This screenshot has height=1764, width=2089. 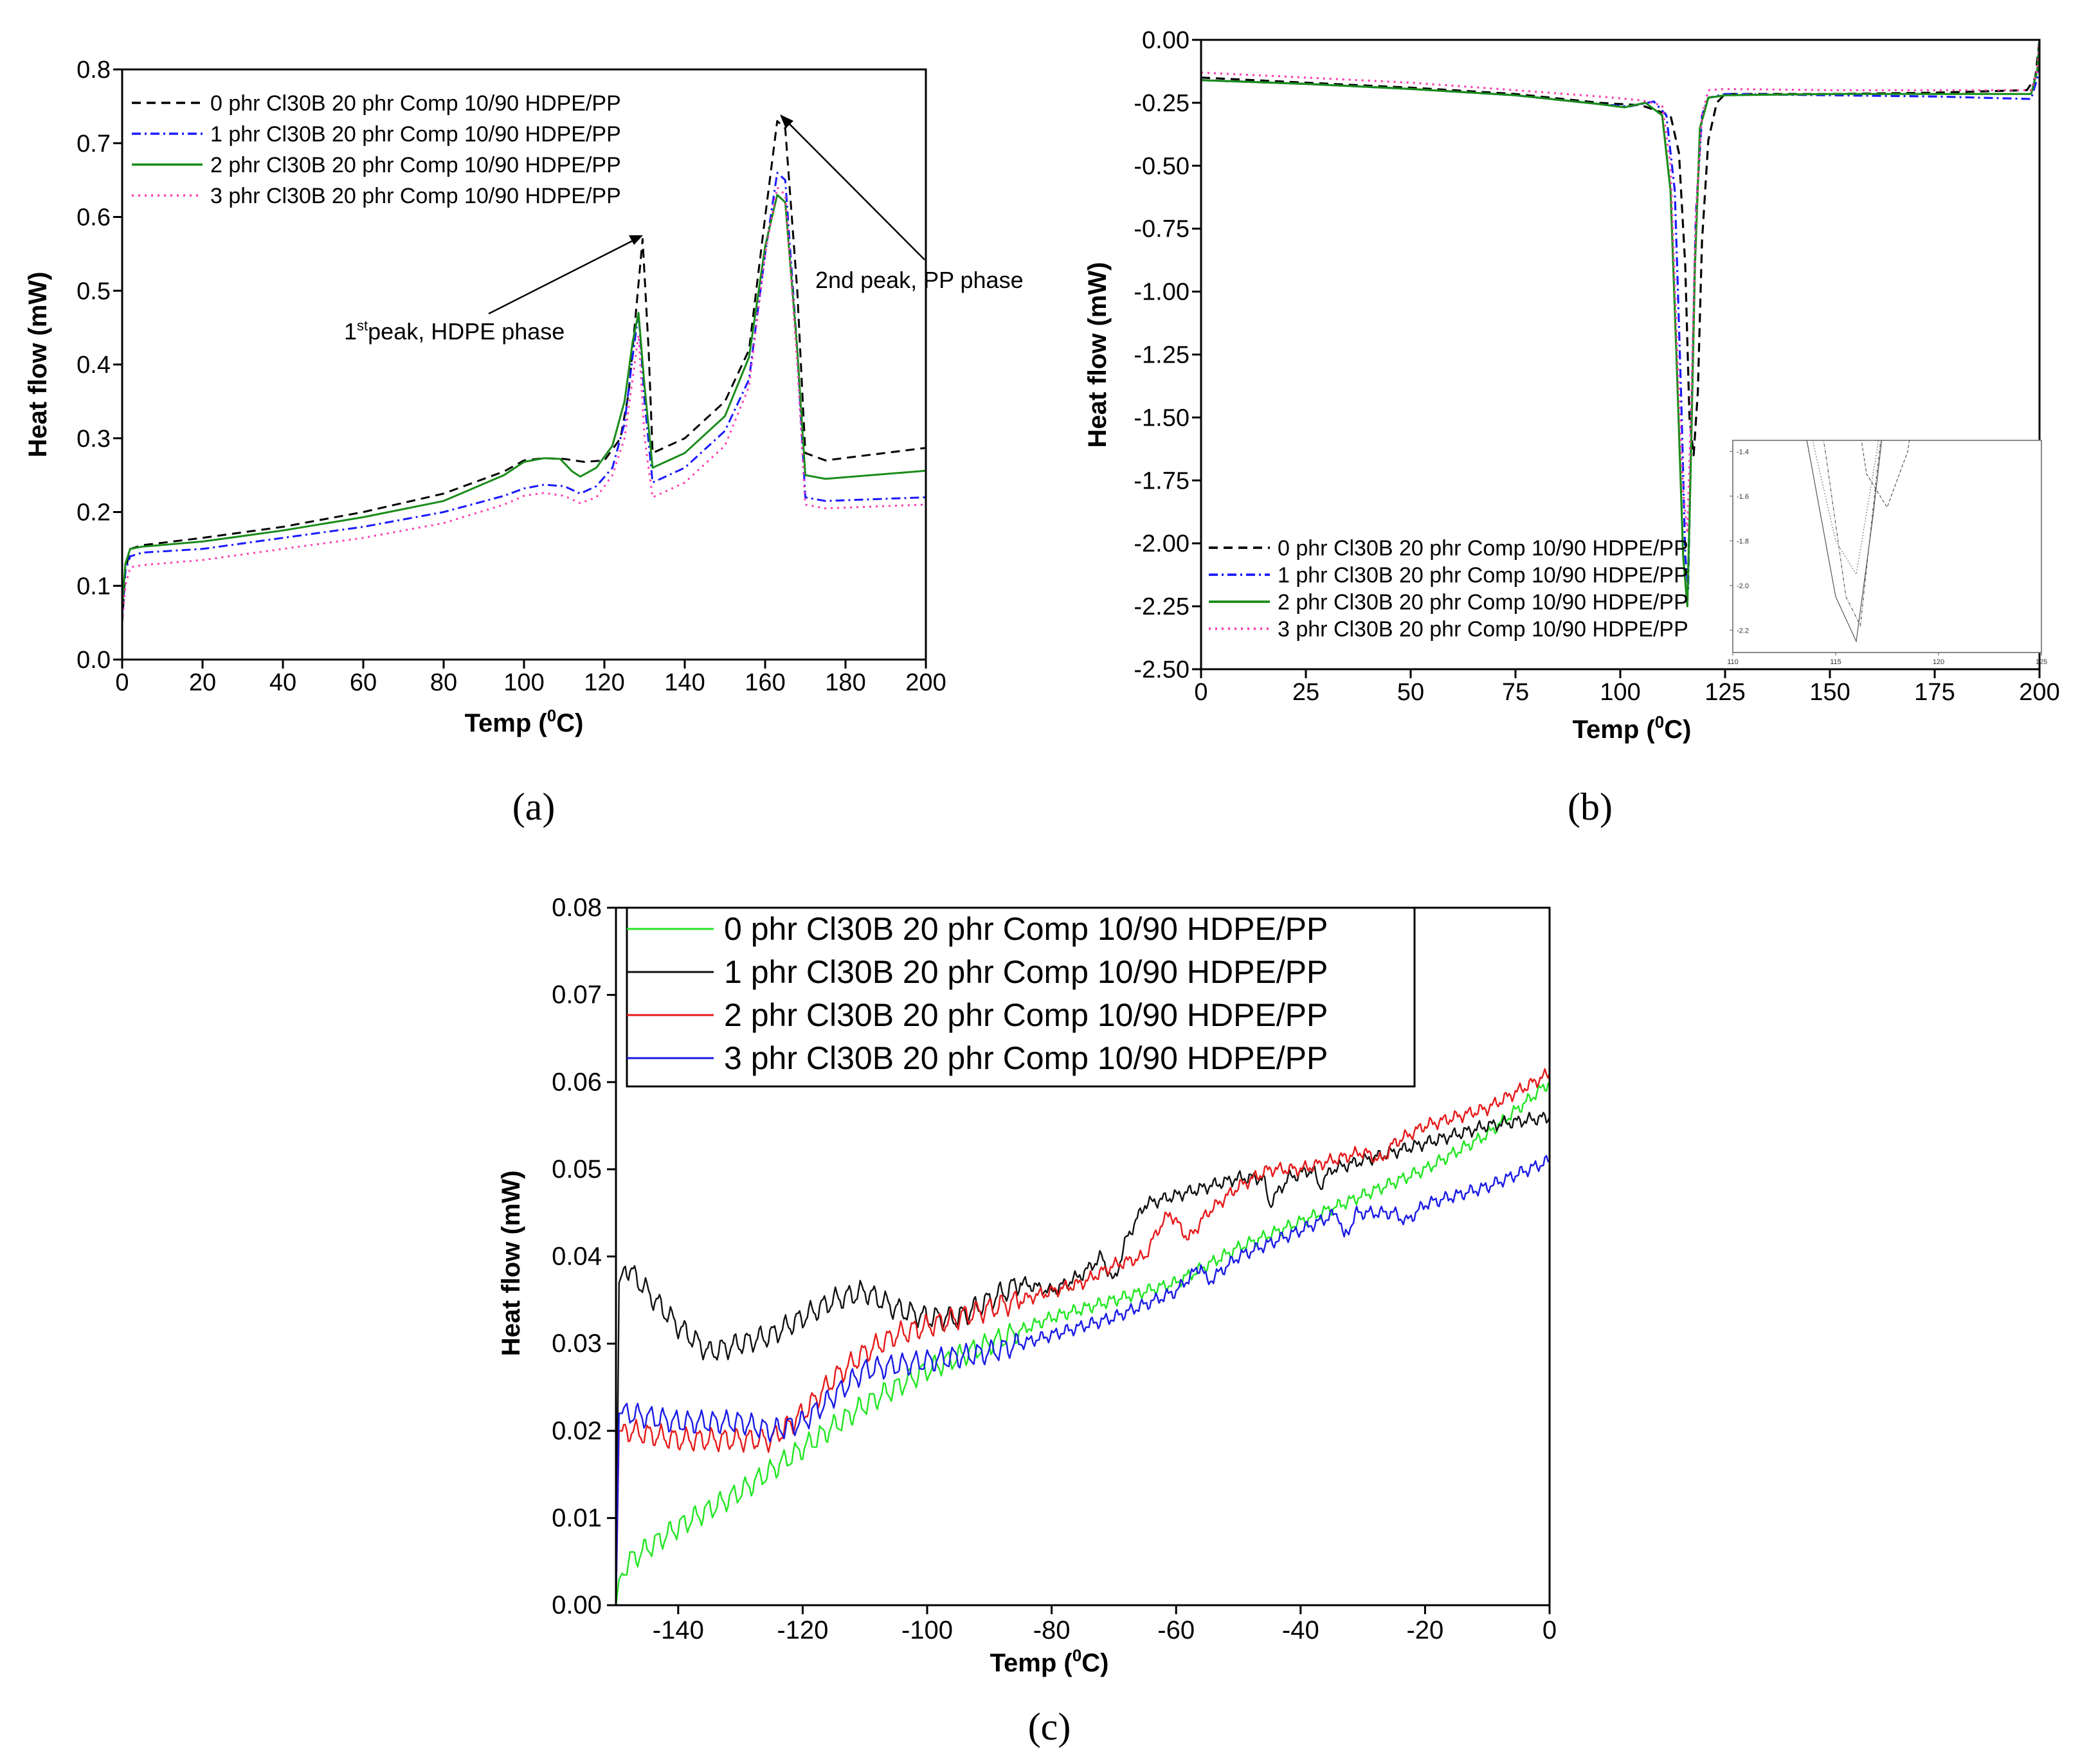 What do you see at coordinates (94, 217) in the screenshot?
I see `panel-a-y-tick-label: 0.6` at bounding box center [94, 217].